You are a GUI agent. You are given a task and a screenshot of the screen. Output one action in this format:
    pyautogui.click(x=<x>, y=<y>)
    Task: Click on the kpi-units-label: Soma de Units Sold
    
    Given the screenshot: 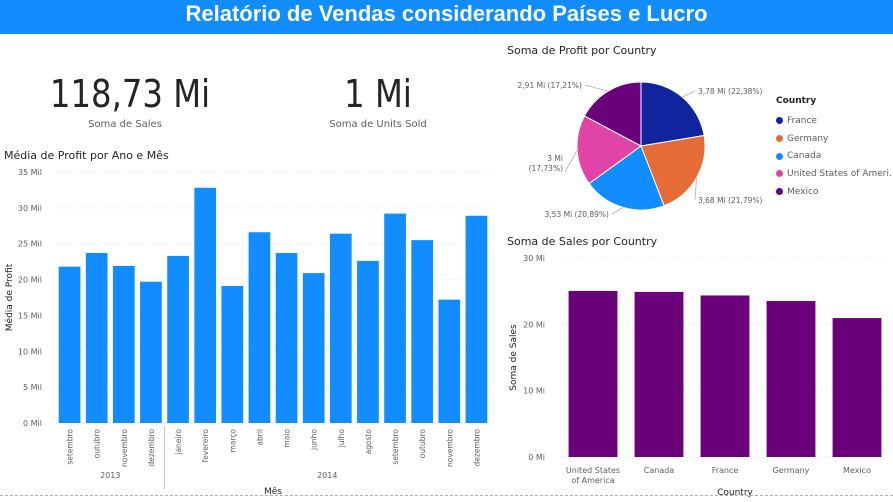 What is the action you would take?
    pyautogui.click(x=378, y=124)
    